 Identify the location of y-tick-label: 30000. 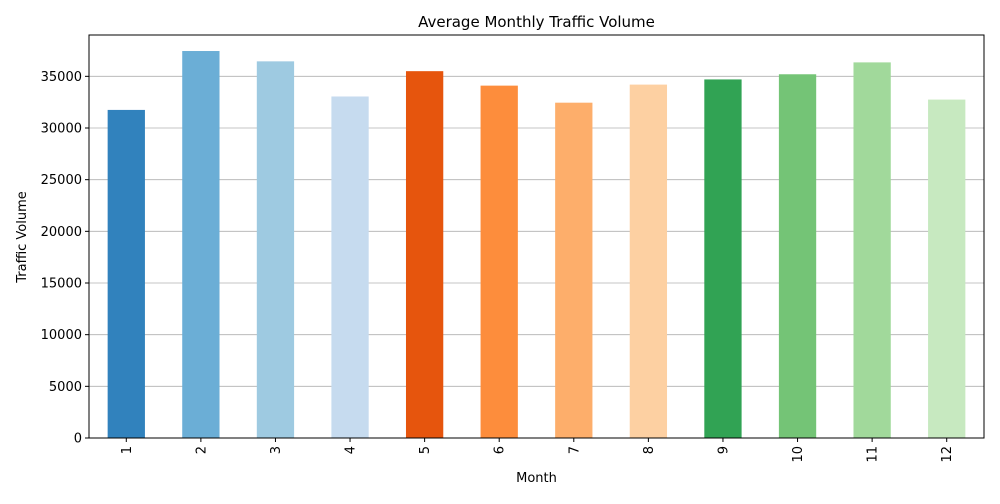
(61, 129).